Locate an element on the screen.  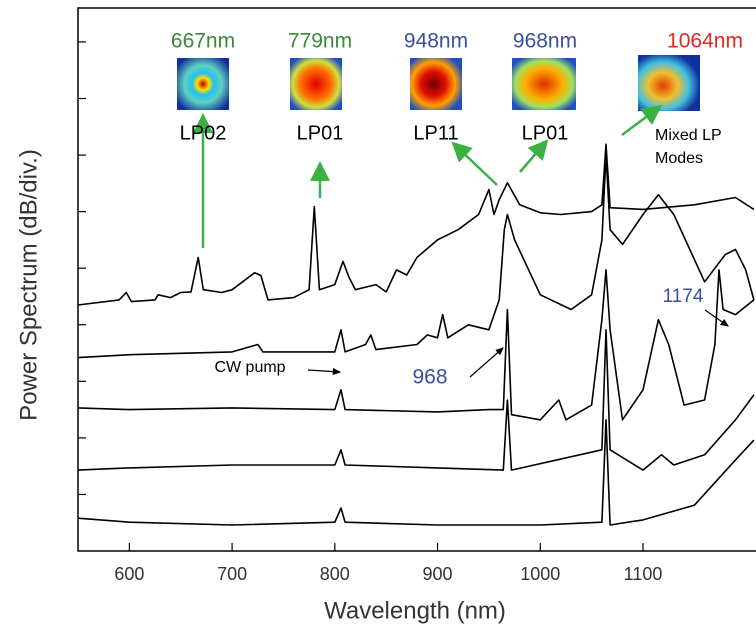
x-tick-label: 1000 is located at coordinates (540, 574).